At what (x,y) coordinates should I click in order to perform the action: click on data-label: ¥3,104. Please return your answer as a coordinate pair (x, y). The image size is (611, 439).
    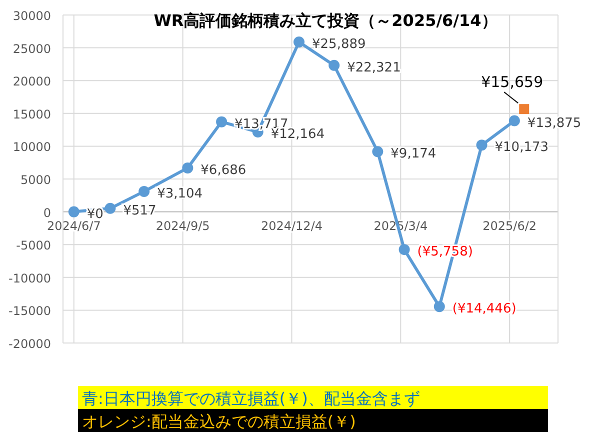
    Looking at the image, I should click on (180, 194).